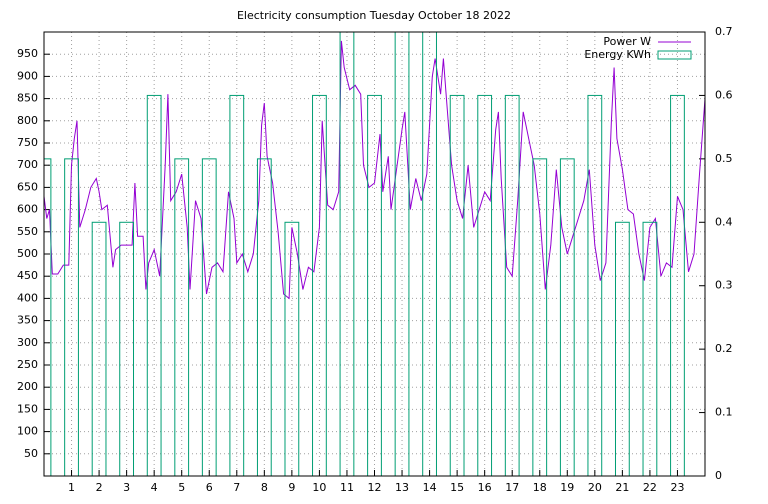  I want to click on x-tick-label: 3, so click(126, 487).